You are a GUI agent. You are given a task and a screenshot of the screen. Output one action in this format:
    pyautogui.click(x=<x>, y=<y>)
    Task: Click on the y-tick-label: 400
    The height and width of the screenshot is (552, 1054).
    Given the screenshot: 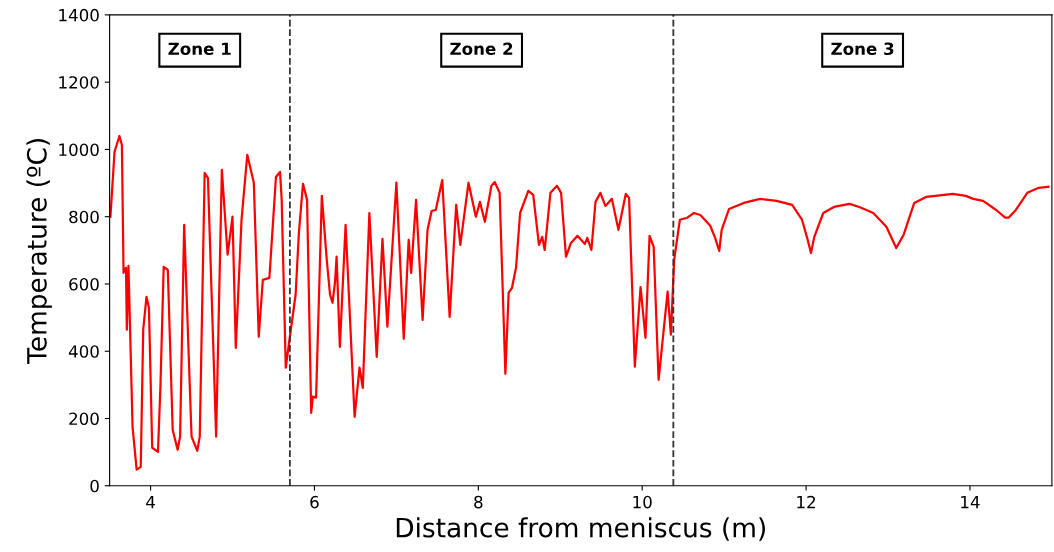 What is the action you would take?
    pyautogui.click(x=83, y=351)
    